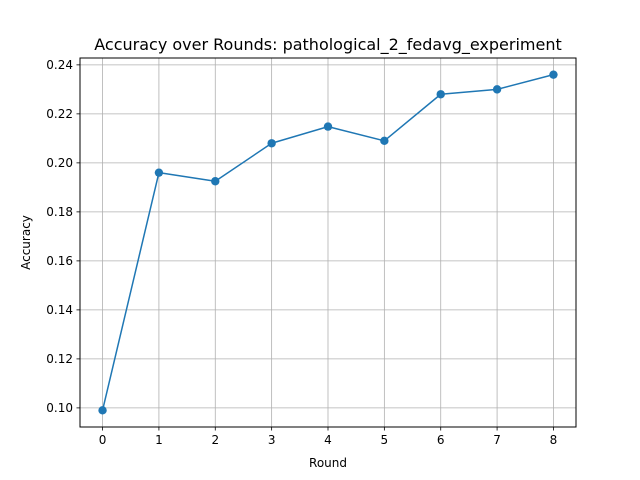  What do you see at coordinates (103, 440) in the screenshot?
I see `x-tick-label: 0` at bounding box center [103, 440].